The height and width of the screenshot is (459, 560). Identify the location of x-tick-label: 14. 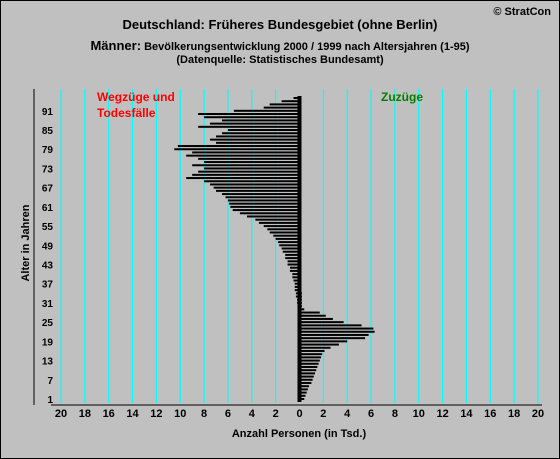
(466, 414).